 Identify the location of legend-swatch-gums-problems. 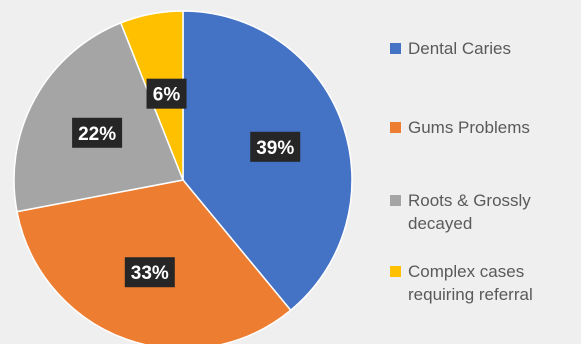
(395, 127).